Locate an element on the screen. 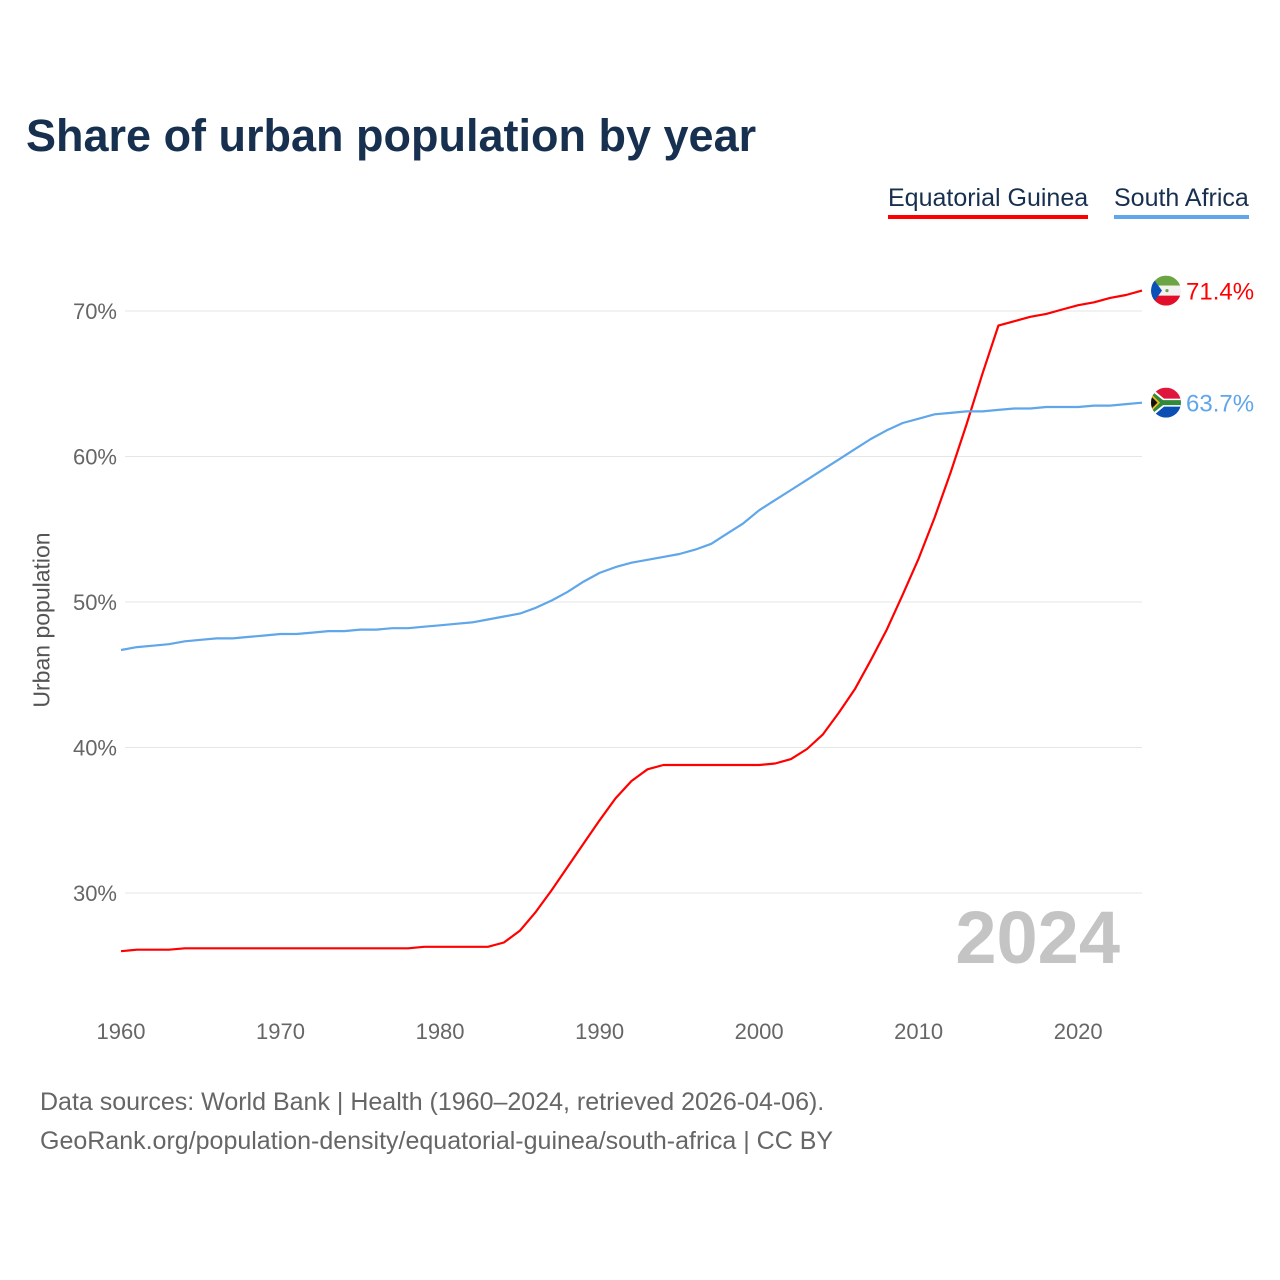 The height and width of the screenshot is (1280, 1280). x-tick-label: 1990 is located at coordinates (599, 1031).